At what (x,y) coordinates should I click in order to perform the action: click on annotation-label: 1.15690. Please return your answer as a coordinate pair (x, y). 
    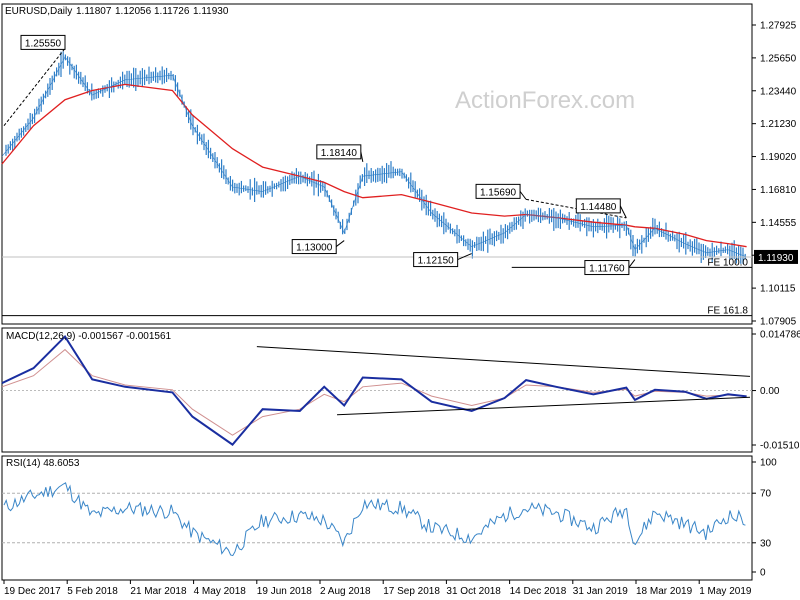
    Looking at the image, I should click on (498, 192).